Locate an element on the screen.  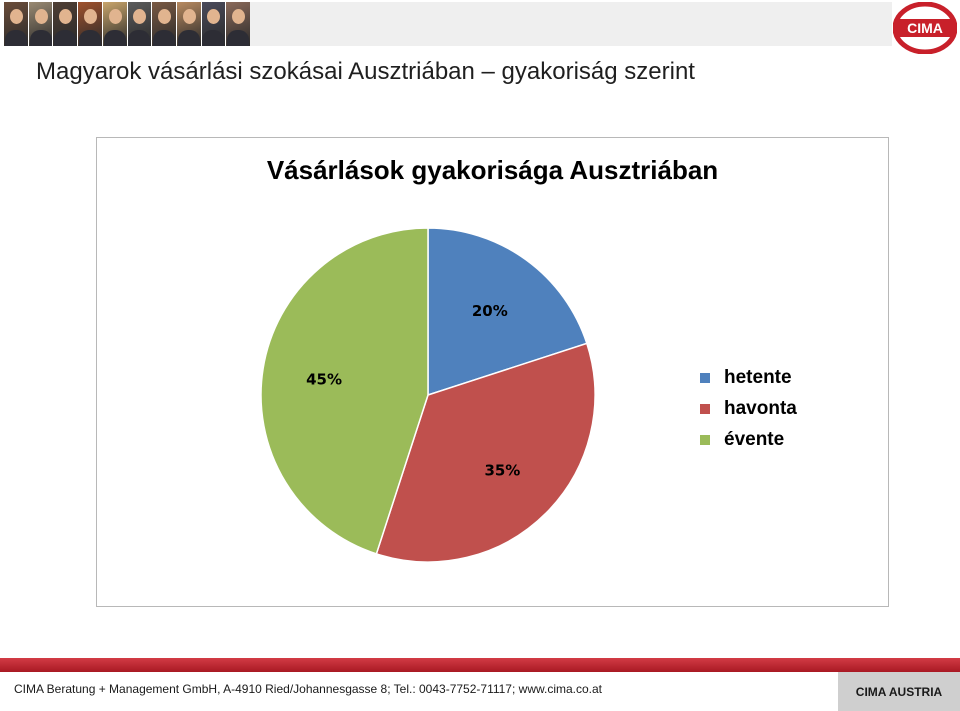
header-photo-strip is located at coordinates (127, 24).